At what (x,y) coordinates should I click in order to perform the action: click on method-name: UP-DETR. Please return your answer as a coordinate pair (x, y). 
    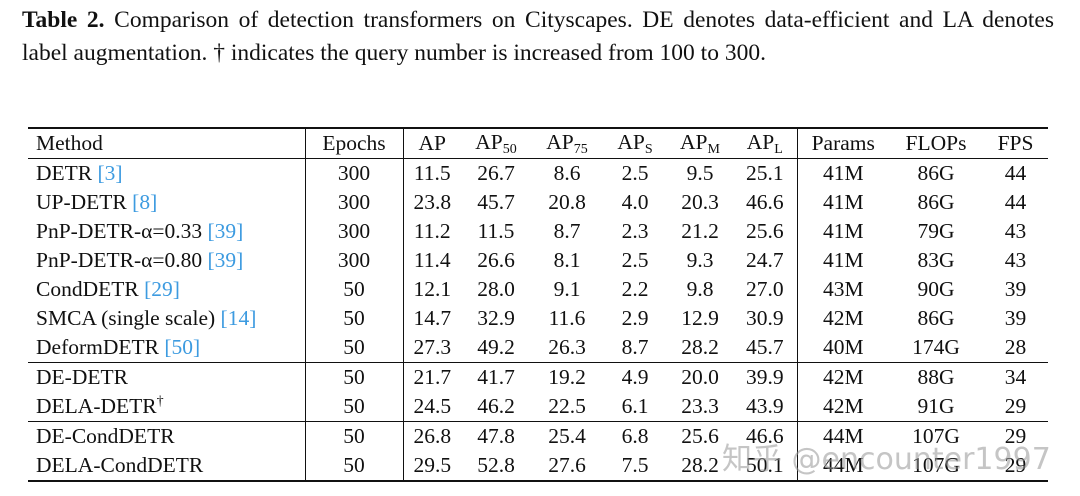
    Looking at the image, I should click on (81, 202).